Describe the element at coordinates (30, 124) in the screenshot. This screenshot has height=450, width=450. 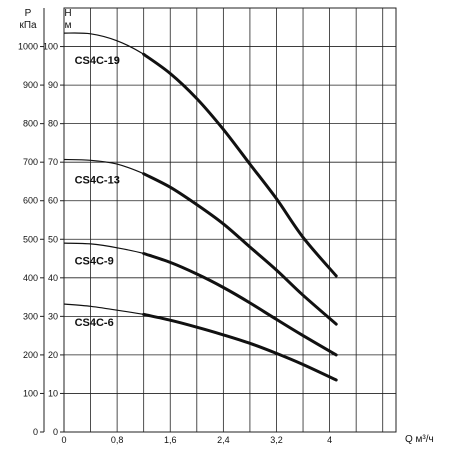
I see `y-left-tick-label: 800` at that location.